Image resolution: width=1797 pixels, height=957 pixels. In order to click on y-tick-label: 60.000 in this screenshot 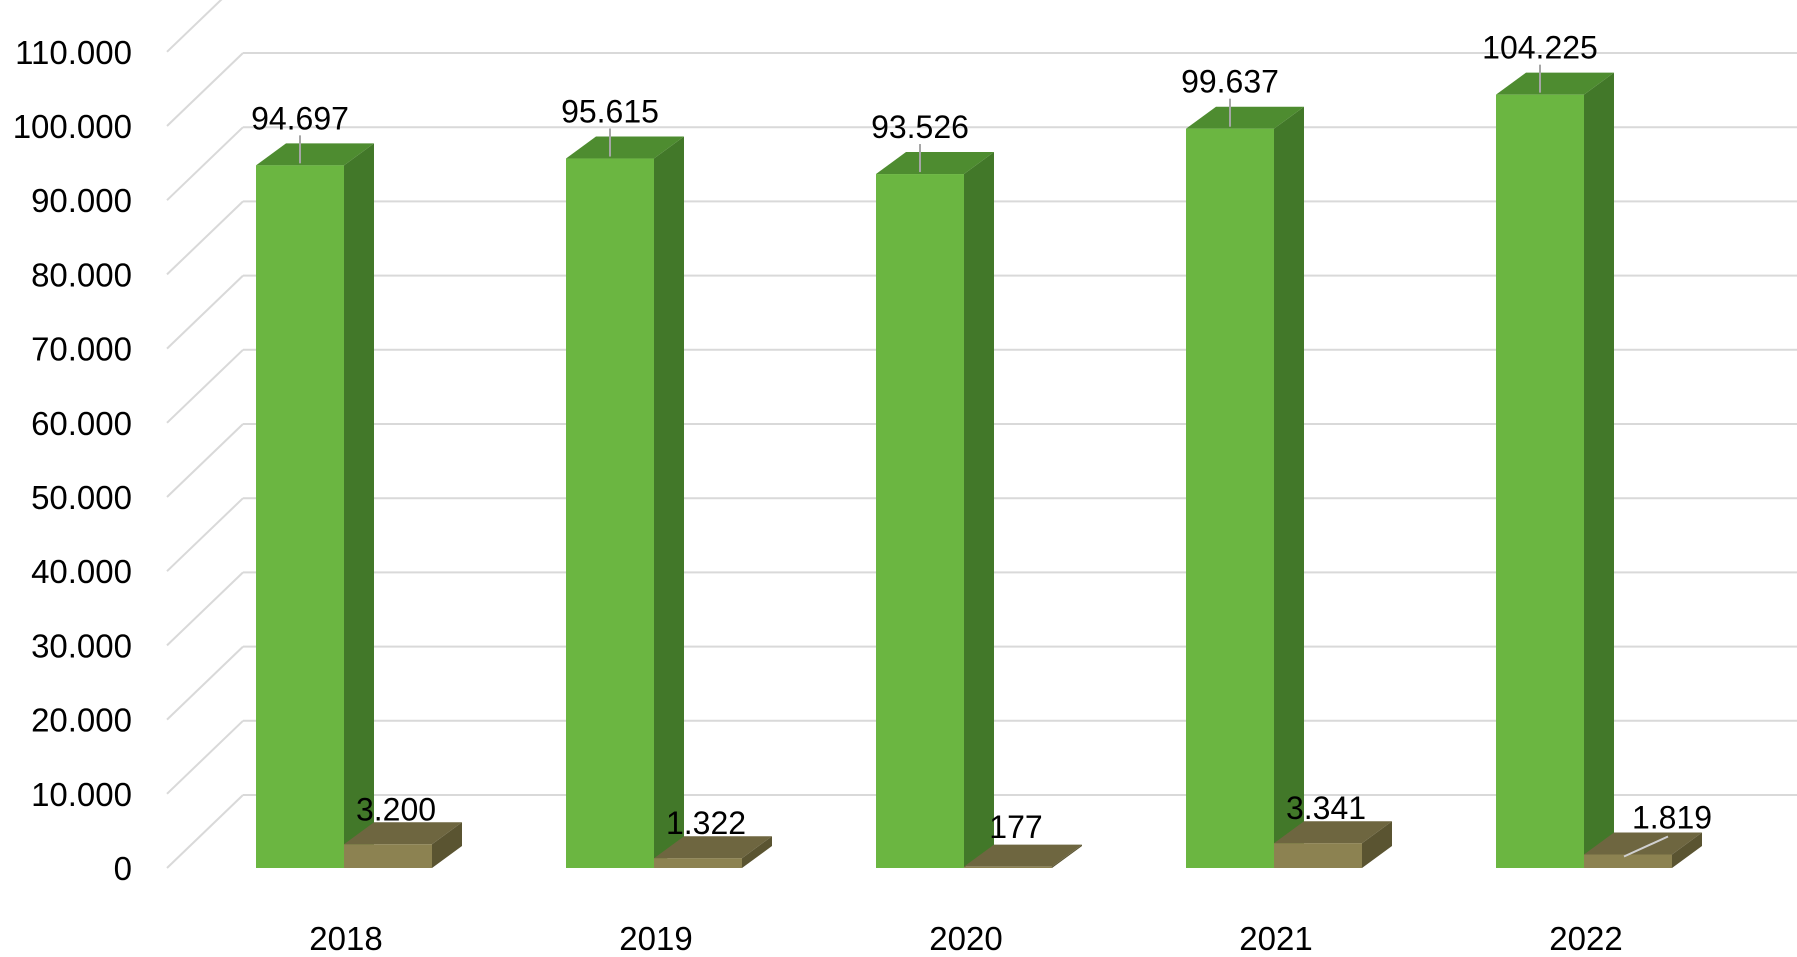, I will do `click(81, 423)`.